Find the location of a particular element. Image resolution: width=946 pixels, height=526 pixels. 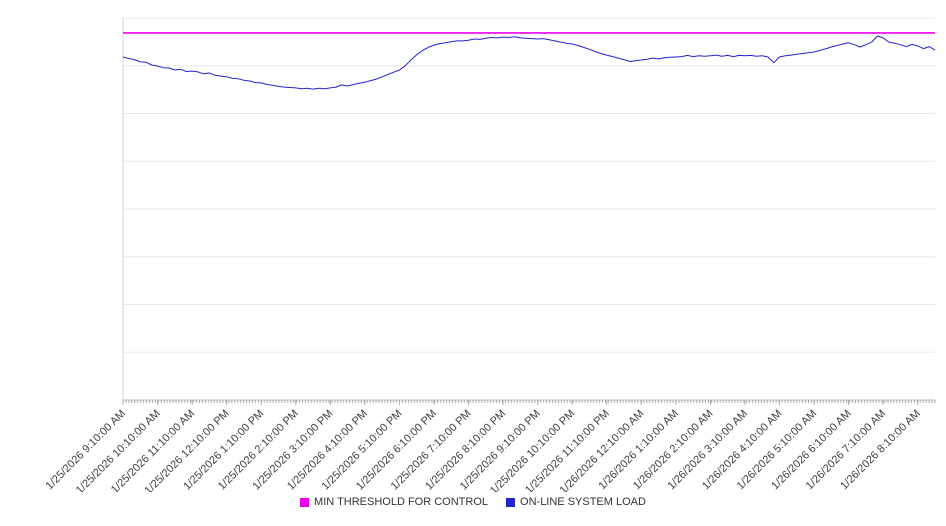

legend-item-system-load: ON-LINE SYSTEM LOAD is located at coordinates (576, 502).